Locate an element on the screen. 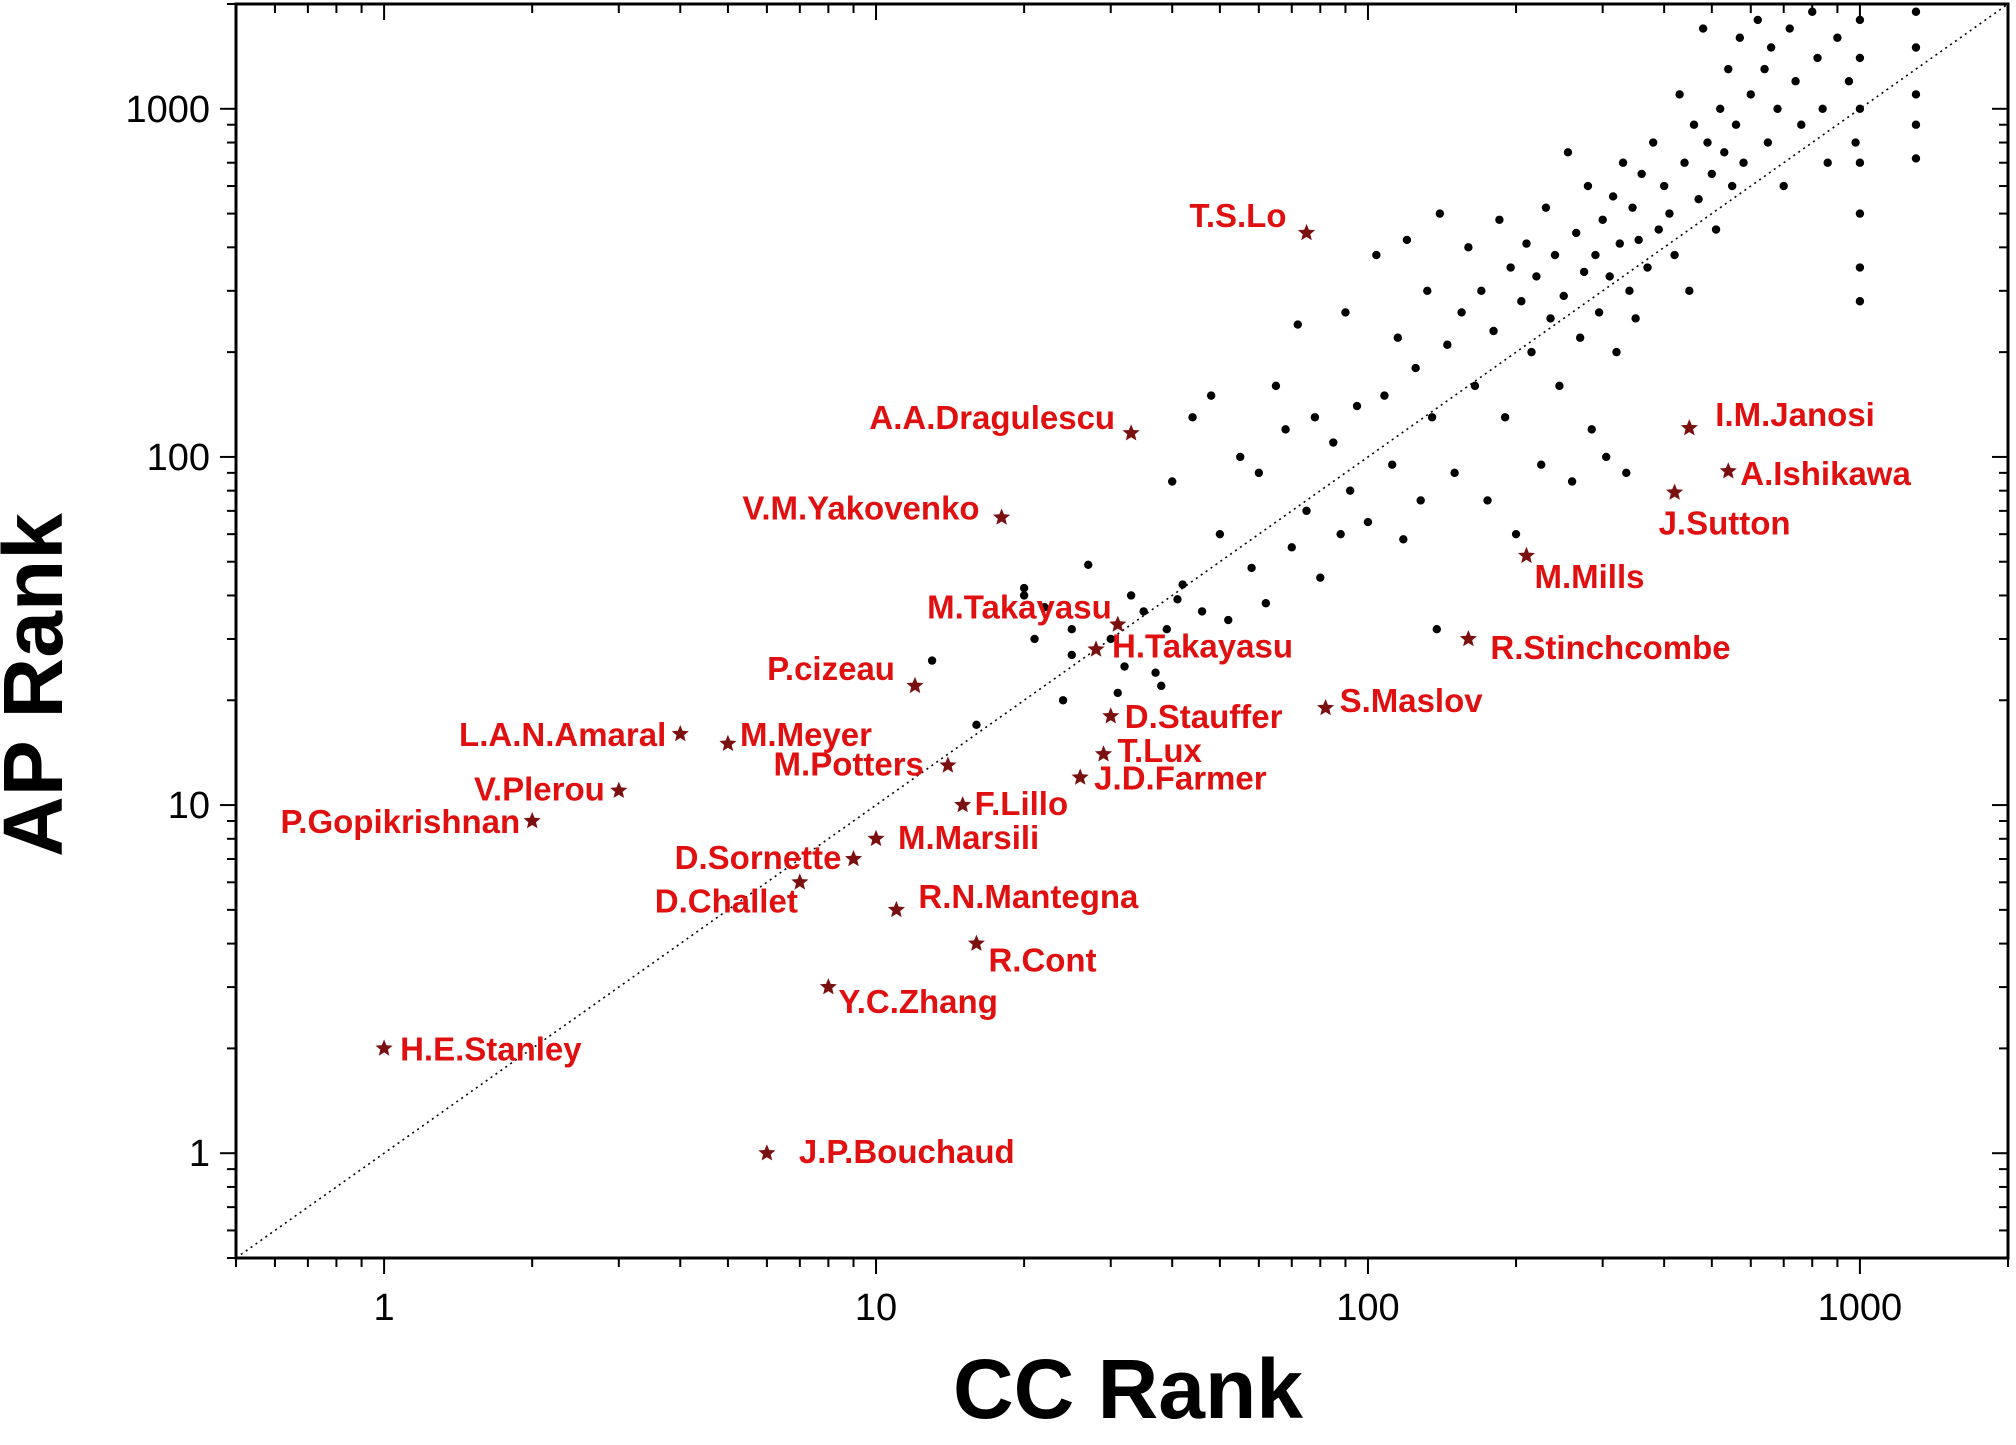 Image resolution: width=2016 pixels, height=1445 pixels. point-label: J.Sutton is located at coordinates (1725, 523).